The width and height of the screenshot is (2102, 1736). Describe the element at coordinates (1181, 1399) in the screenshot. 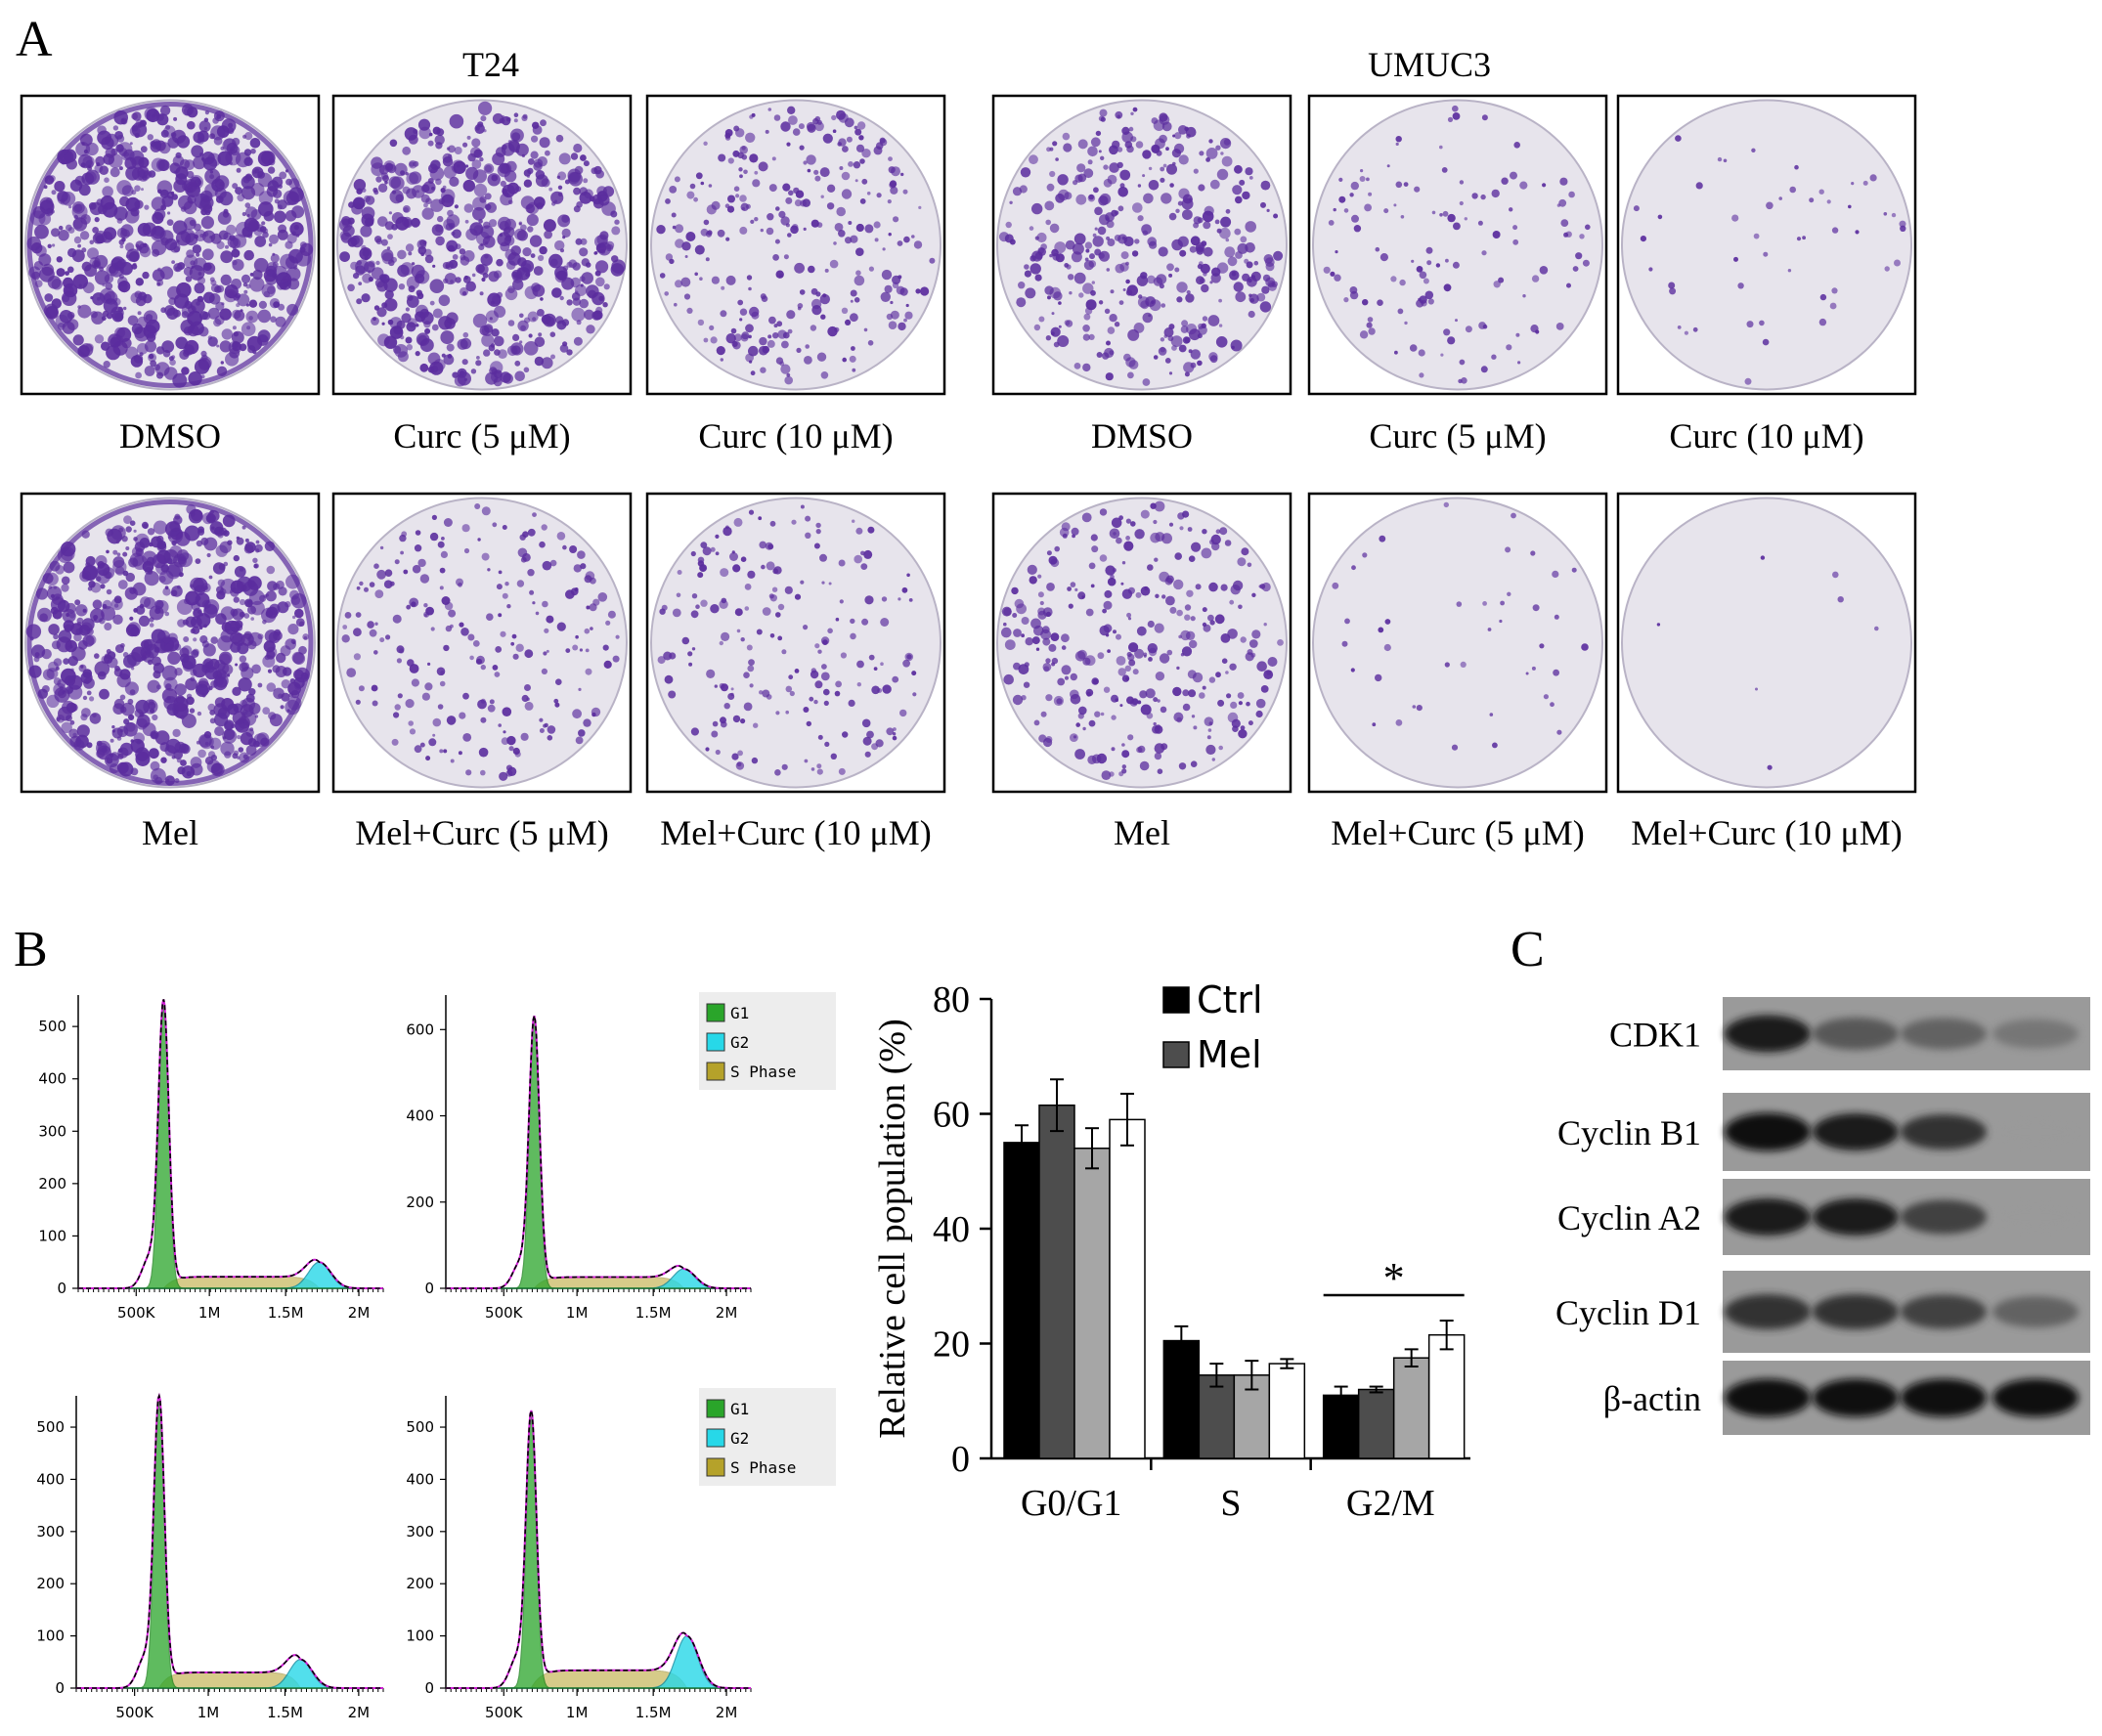

I see `bar` at that location.